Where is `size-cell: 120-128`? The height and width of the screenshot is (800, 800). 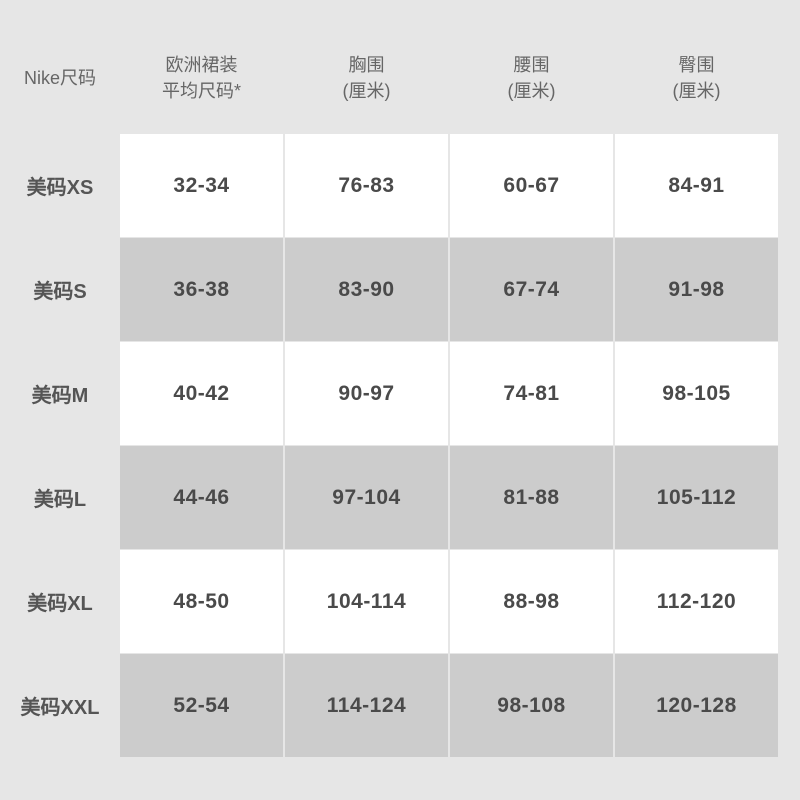
size-cell: 120-128 is located at coordinates (696, 705).